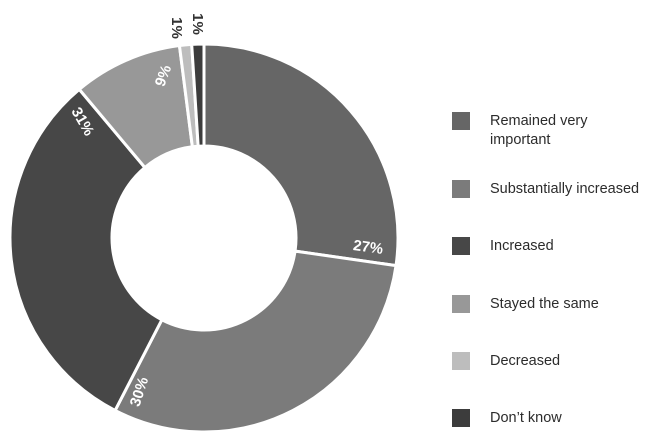 Image resolution: width=653 pixels, height=431 pixels. I want to click on legend-item-decreased: Decreased, so click(506, 361).